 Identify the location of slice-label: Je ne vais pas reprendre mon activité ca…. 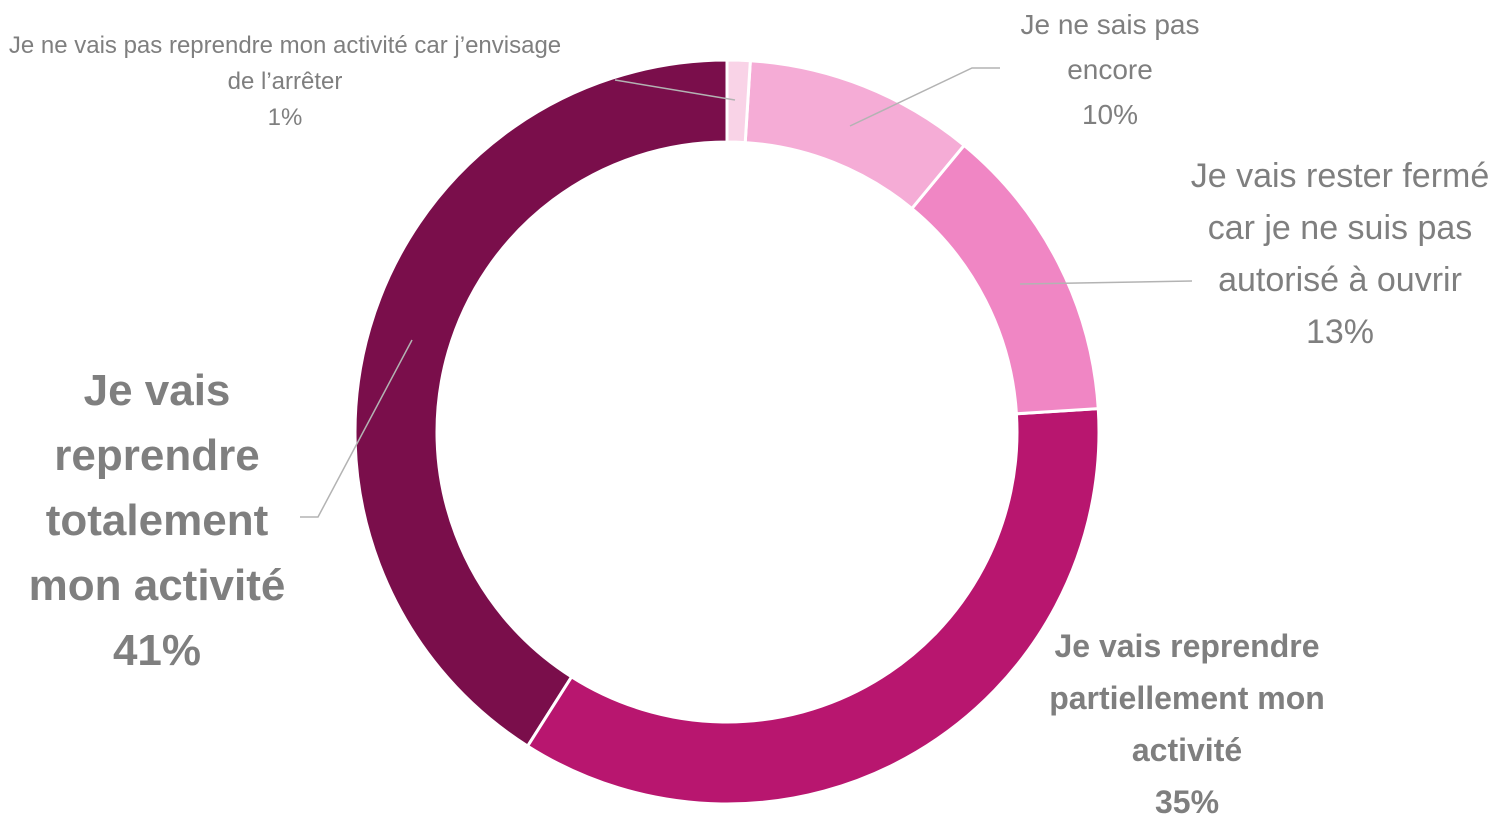
(285, 82).